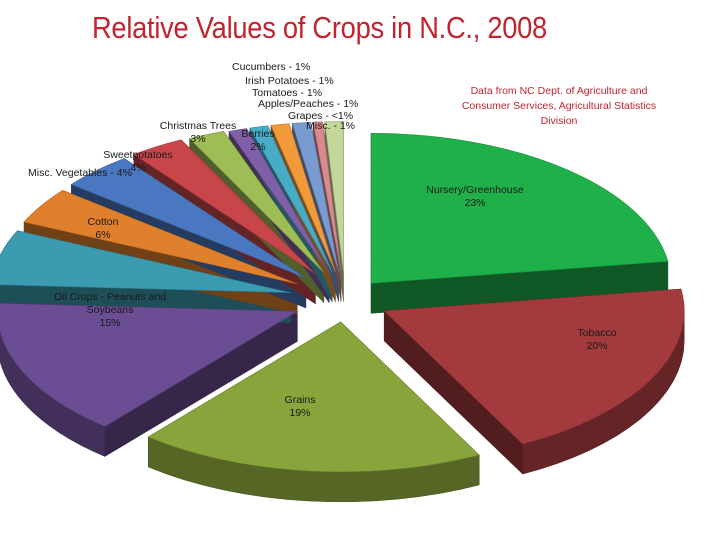 The width and height of the screenshot is (720, 540). I want to click on slice-label: Misc. Vegetables - 4%, so click(80, 173).